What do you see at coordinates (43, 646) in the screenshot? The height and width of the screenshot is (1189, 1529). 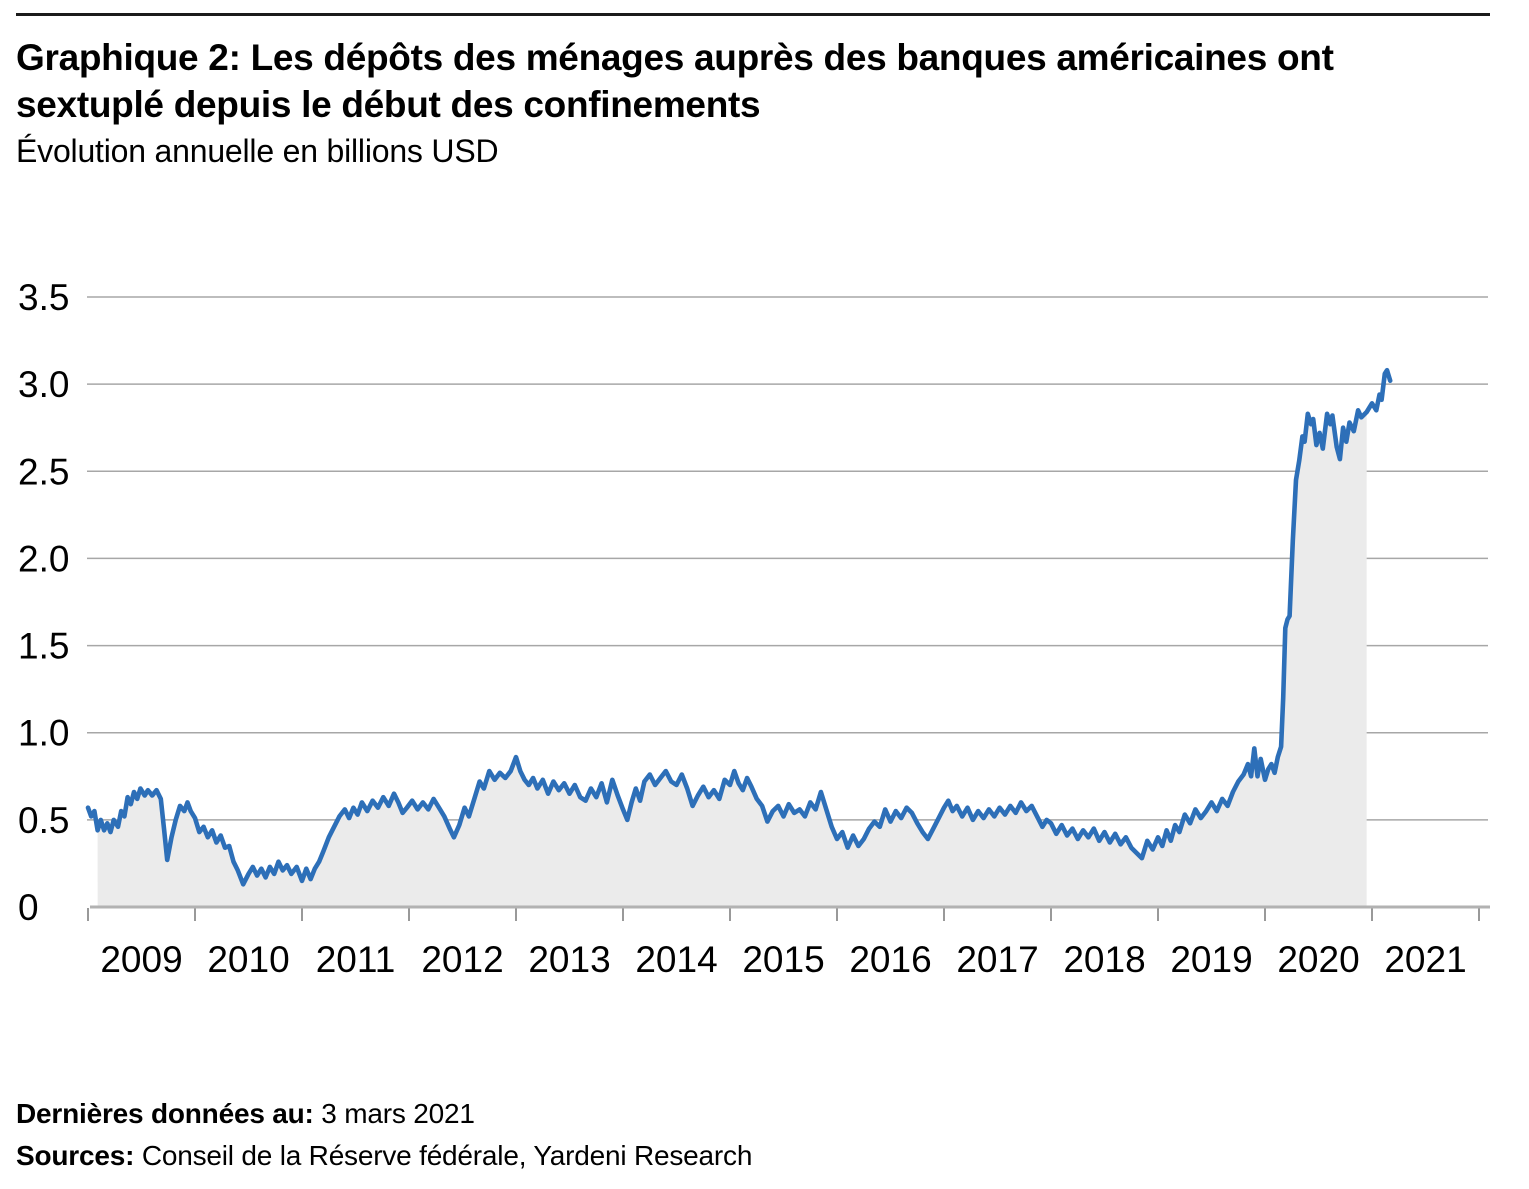 I see `y-tick-label: 1.5` at bounding box center [43, 646].